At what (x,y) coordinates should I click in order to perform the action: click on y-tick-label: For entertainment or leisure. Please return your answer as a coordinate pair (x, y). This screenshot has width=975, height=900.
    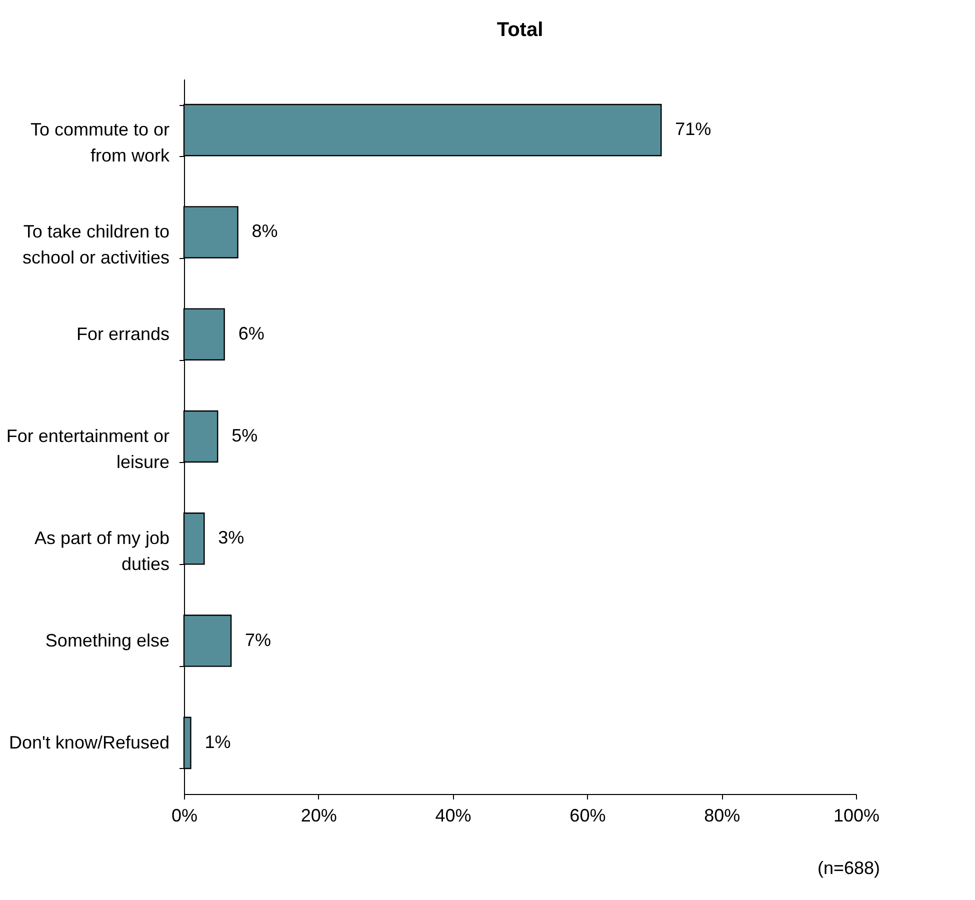
    Looking at the image, I should click on (88, 449).